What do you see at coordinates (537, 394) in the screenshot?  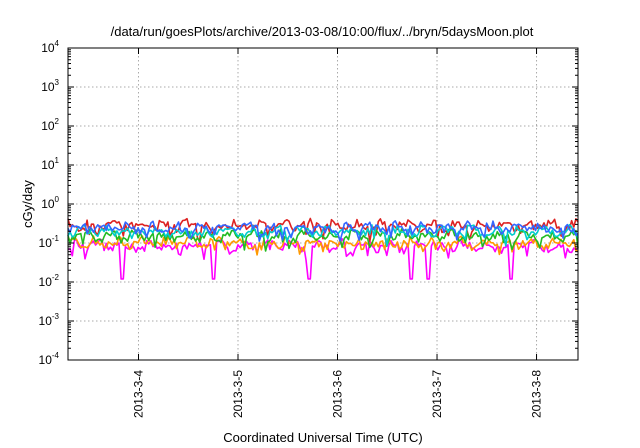 I see `x-tick-label: 2013-3-8` at bounding box center [537, 394].